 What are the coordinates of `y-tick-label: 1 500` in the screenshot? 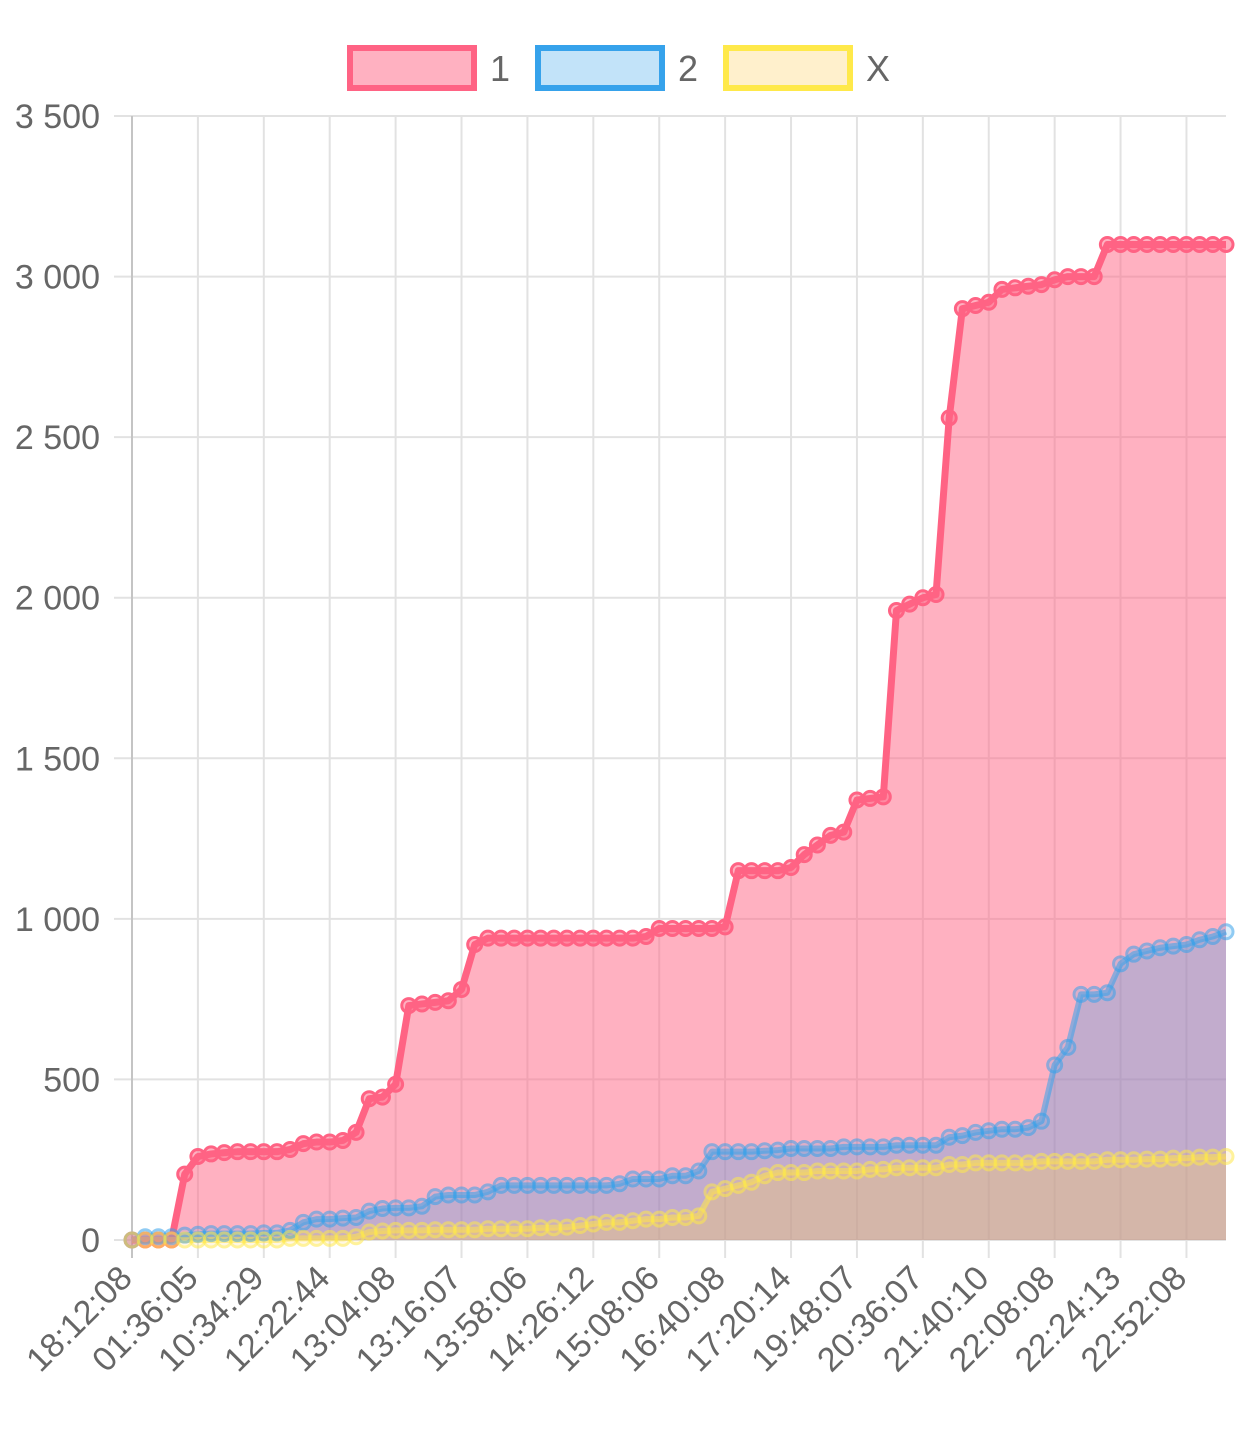 It's located at (57, 759).